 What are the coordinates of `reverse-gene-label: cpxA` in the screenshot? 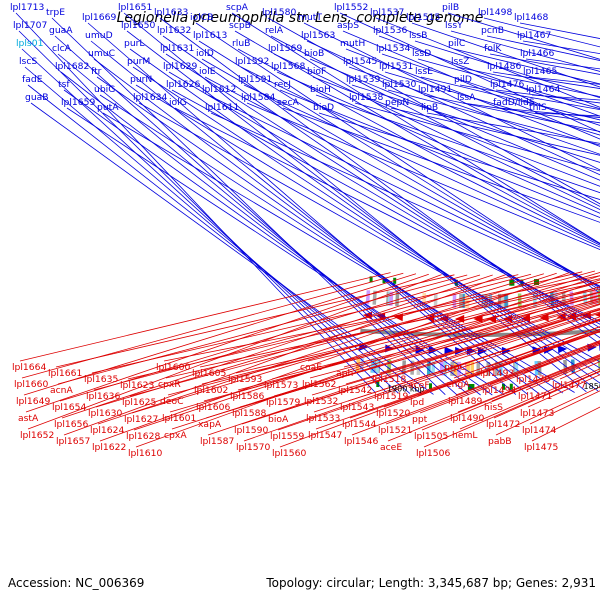 It's located at (175, 435).